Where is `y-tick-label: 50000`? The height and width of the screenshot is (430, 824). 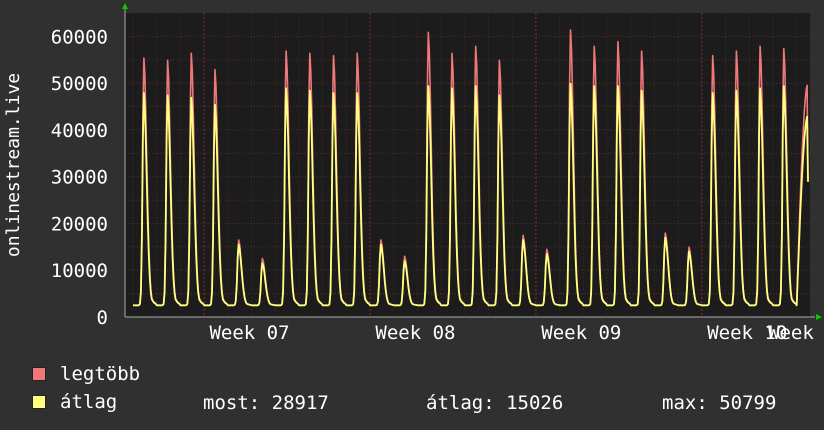 y-tick-label: 50000 is located at coordinates (79, 84).